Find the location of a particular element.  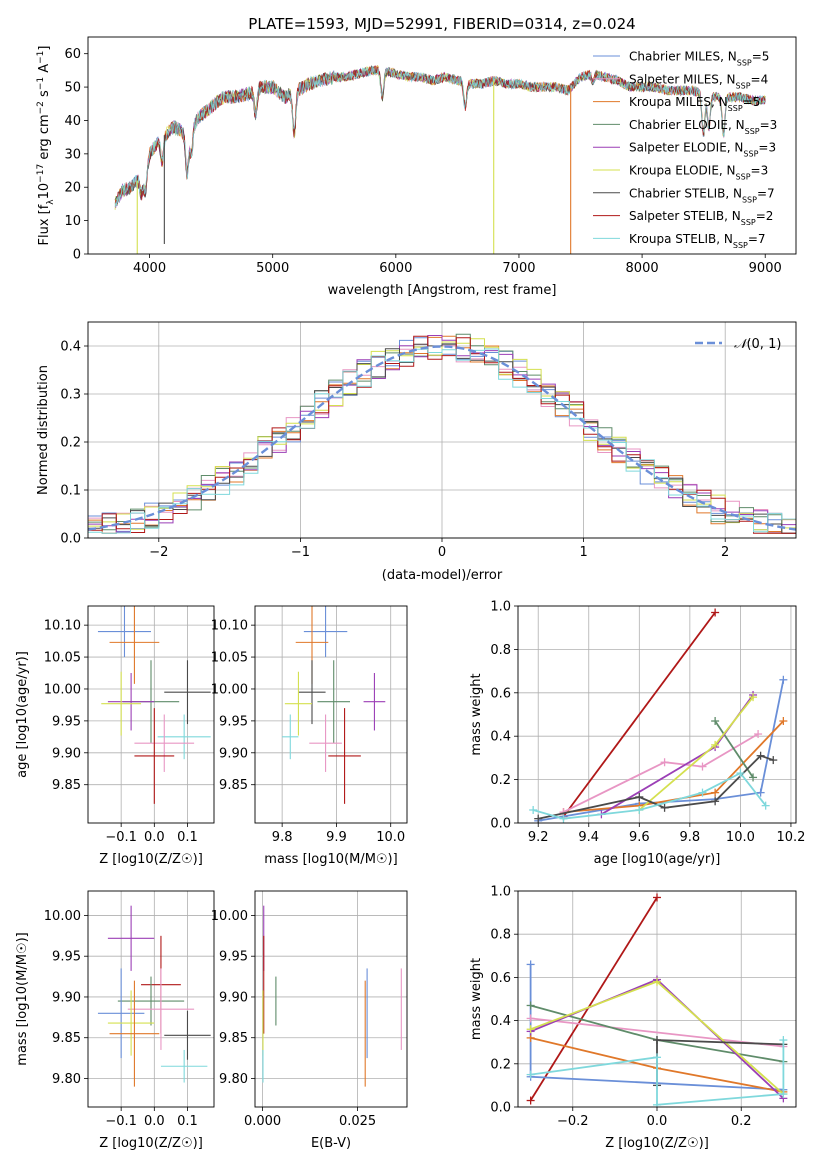

histogram-step-kroupa_stelib is located at coordinates (442, 441).